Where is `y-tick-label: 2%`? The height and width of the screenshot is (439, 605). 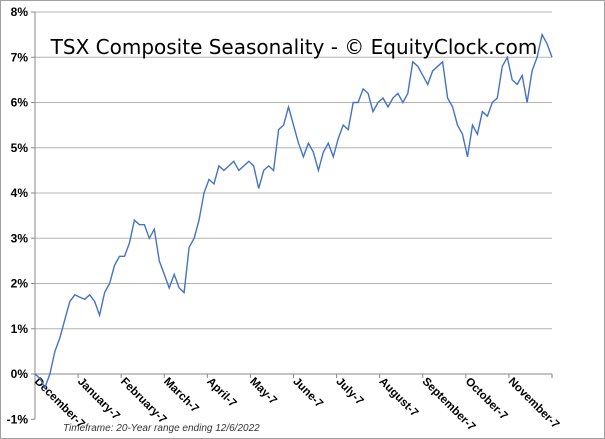 y-tick-label: 2% is located at coordinates (20, 284).